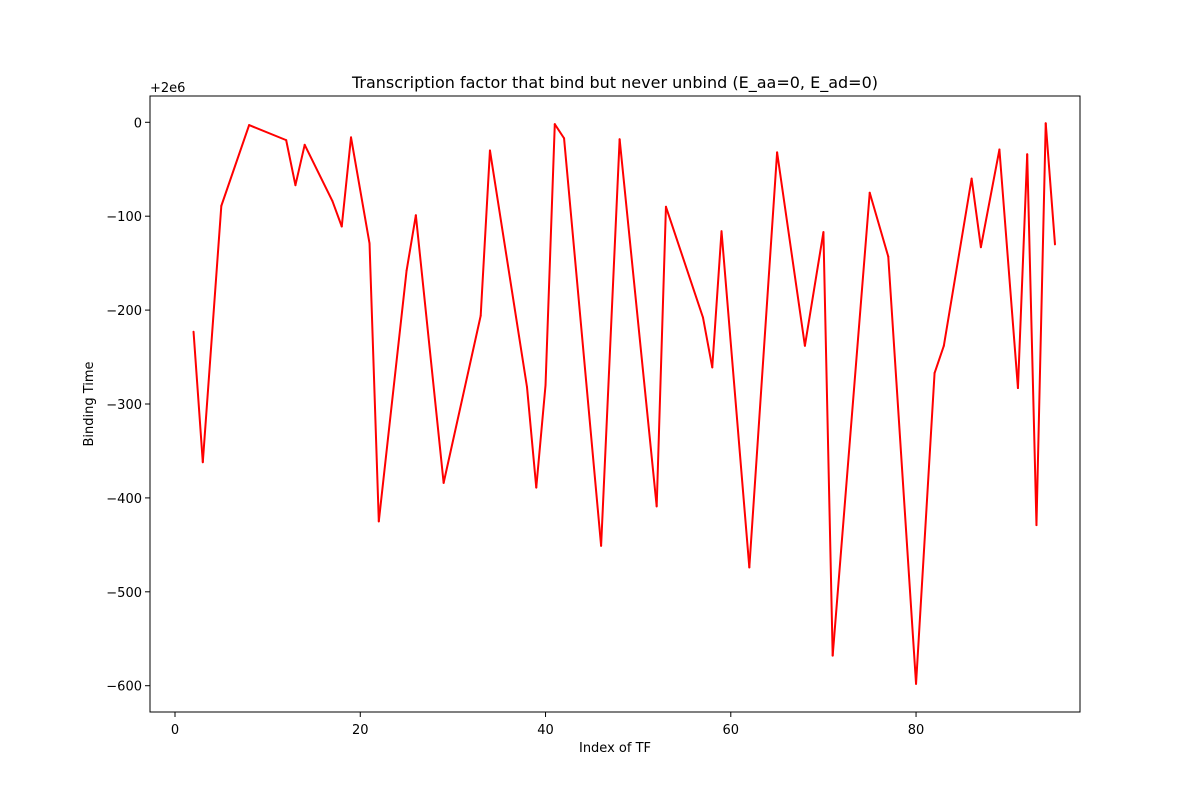 This screenshot has height=800, width=1200. Describe the element at coordinates (124, 311) in the screenshot. I see `y-tick-label: −200` at that location.